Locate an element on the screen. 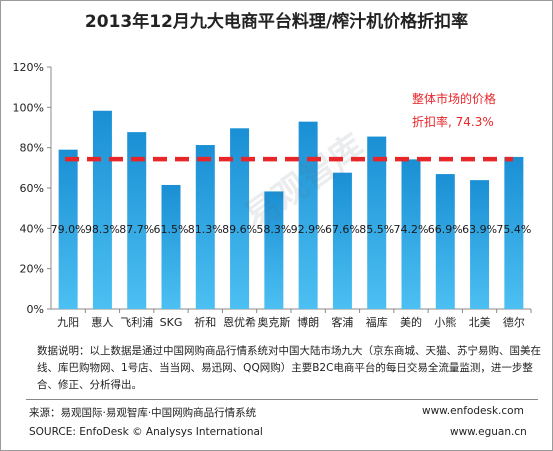 The height and width of the screenshot is (451, 553). data-label: 67.6% is located at coordinates (342, 229).